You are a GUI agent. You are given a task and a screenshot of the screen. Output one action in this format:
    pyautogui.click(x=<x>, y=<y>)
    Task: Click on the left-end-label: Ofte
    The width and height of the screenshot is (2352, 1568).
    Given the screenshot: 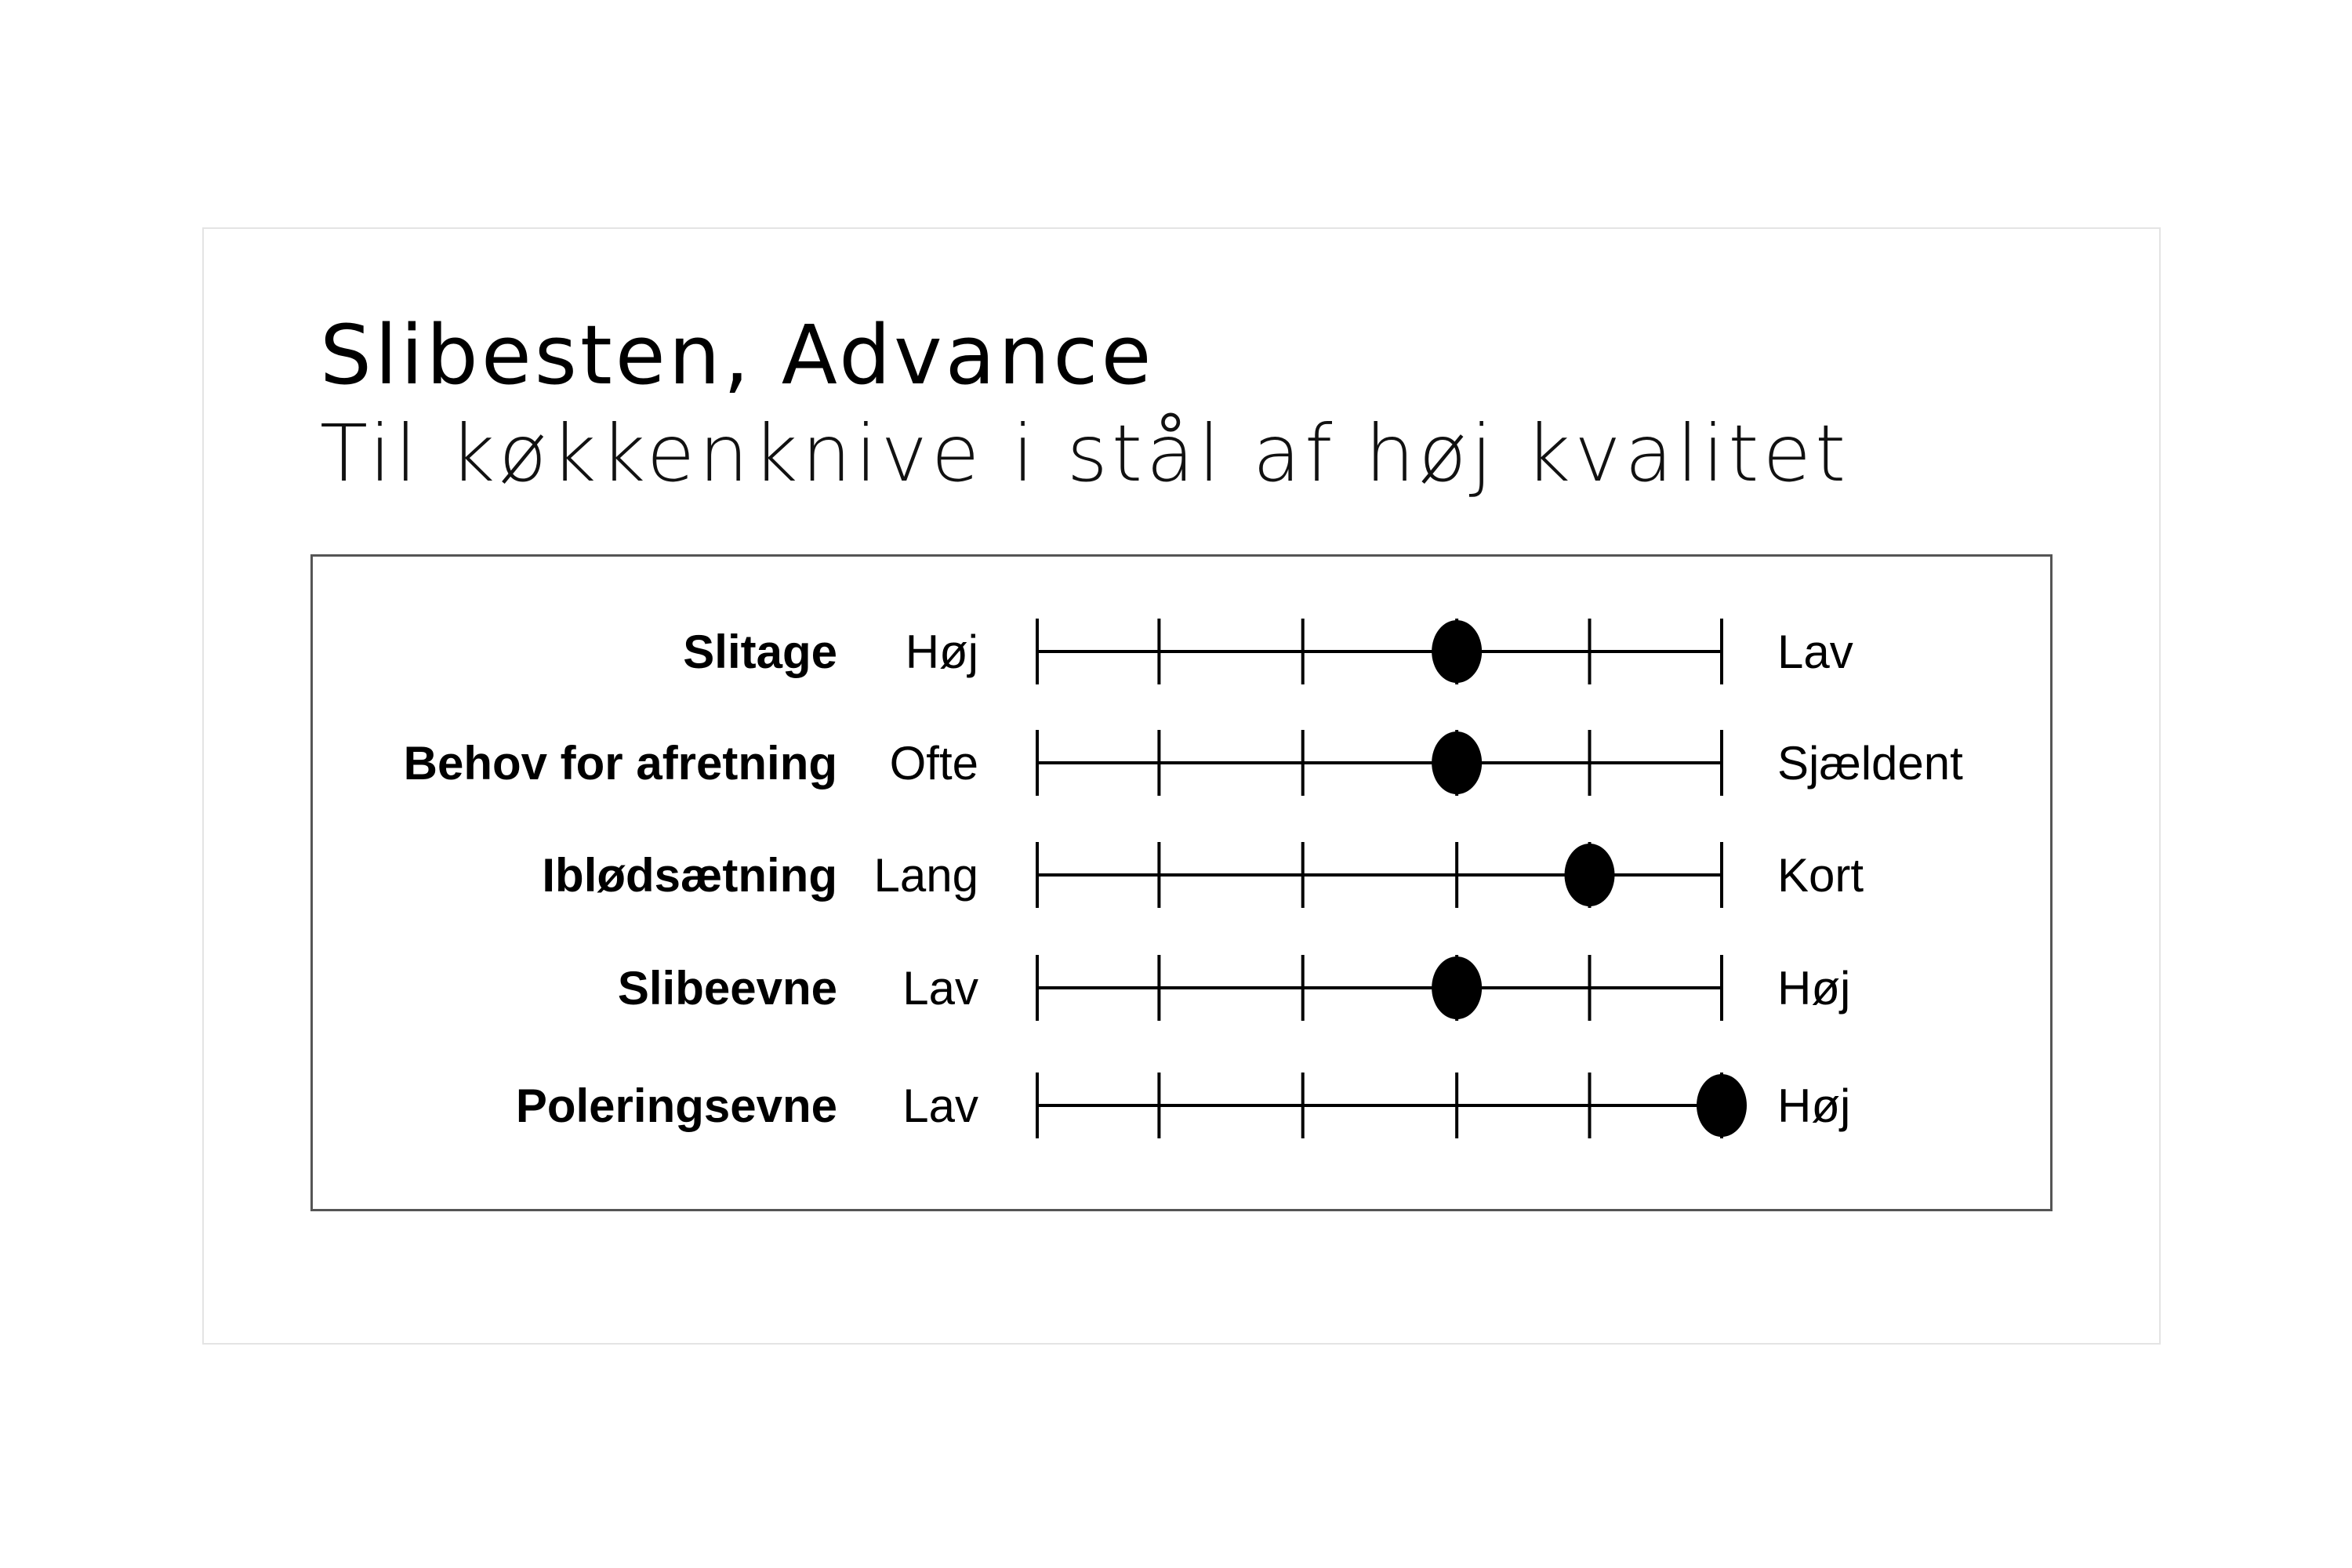 What is the action you would take?
    pyautogui.click(x=934, y=763)
    